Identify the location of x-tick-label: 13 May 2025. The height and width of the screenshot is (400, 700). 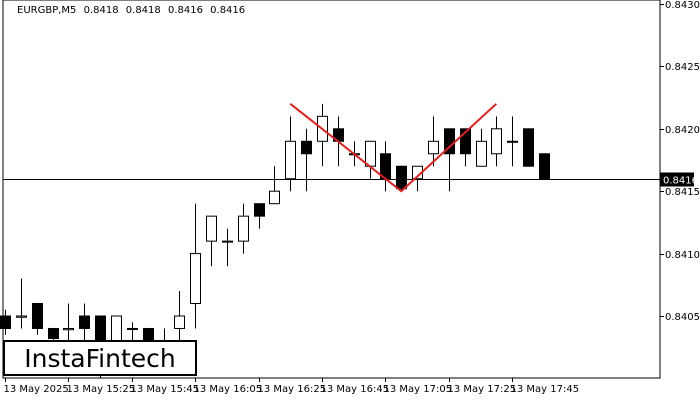
(36, 389).